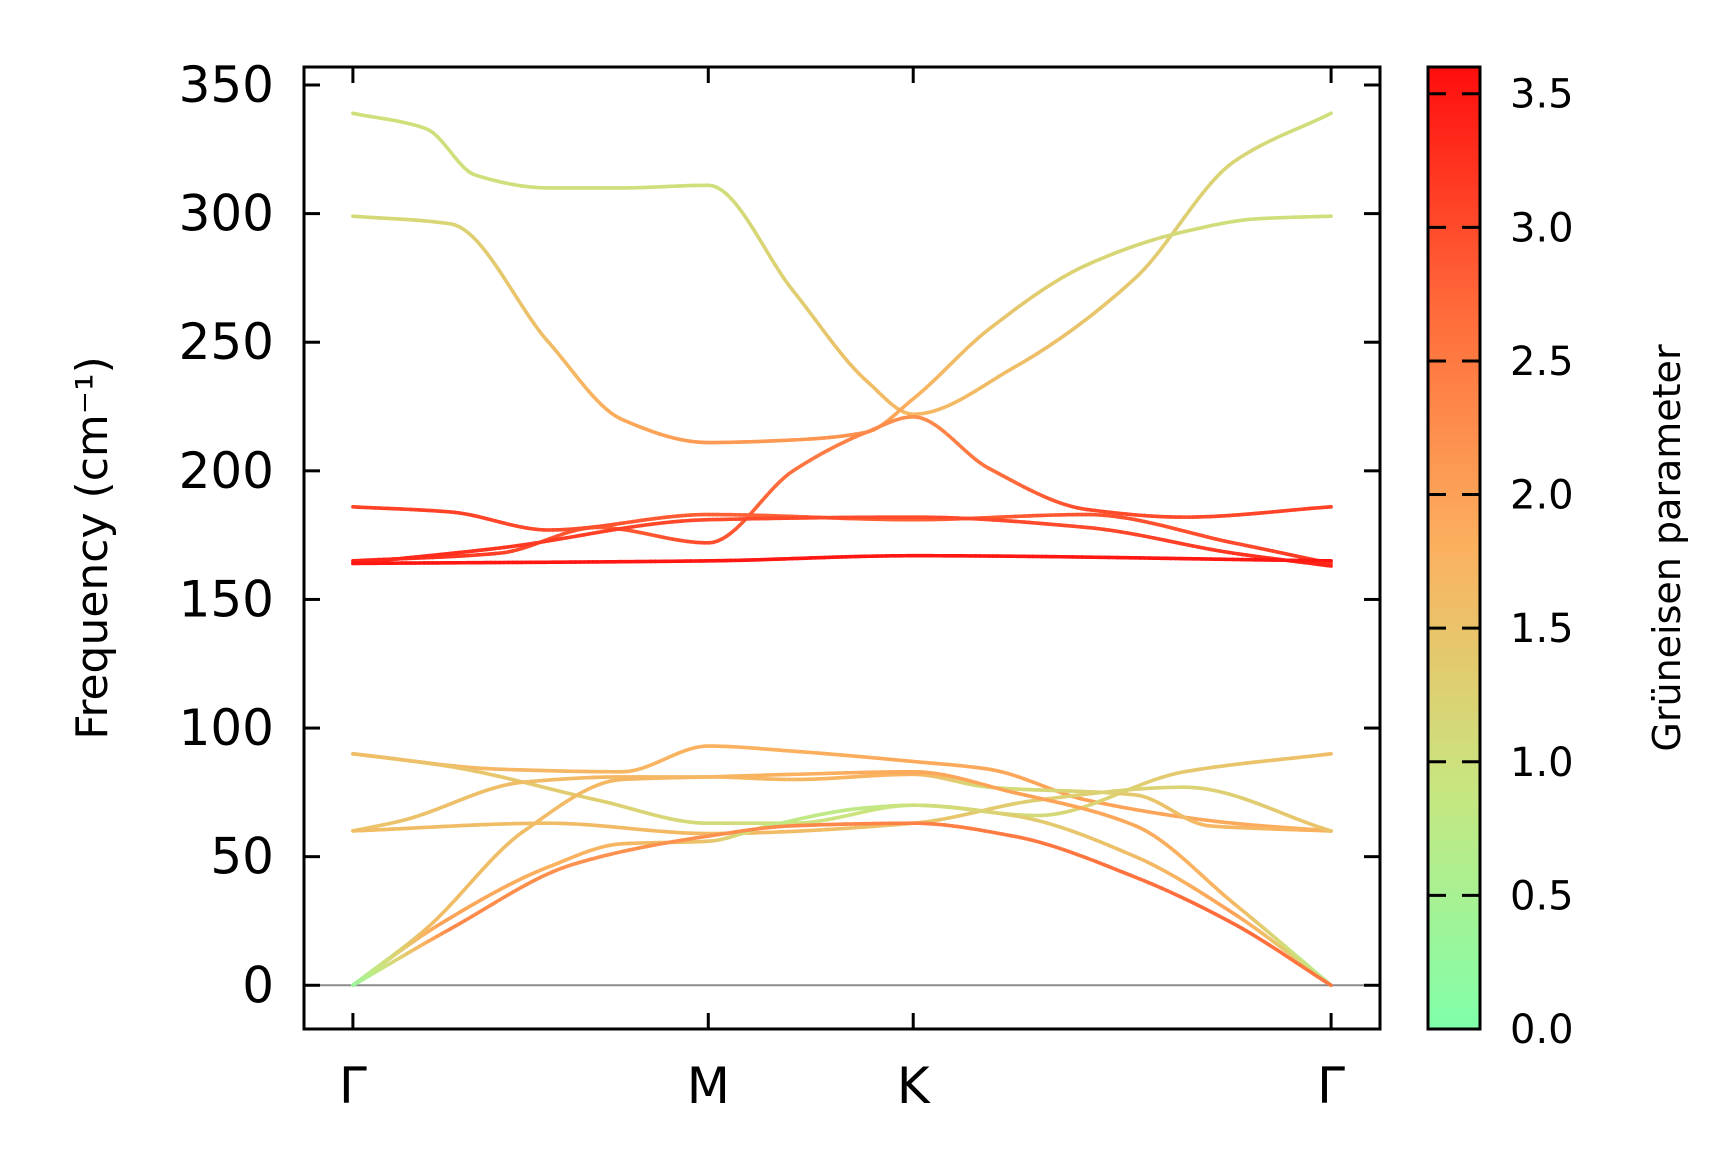  Describe the element at coordinates (1667, 548) in the screenshot. I see `colorbar-label: Grüneisen parameter` at that location.